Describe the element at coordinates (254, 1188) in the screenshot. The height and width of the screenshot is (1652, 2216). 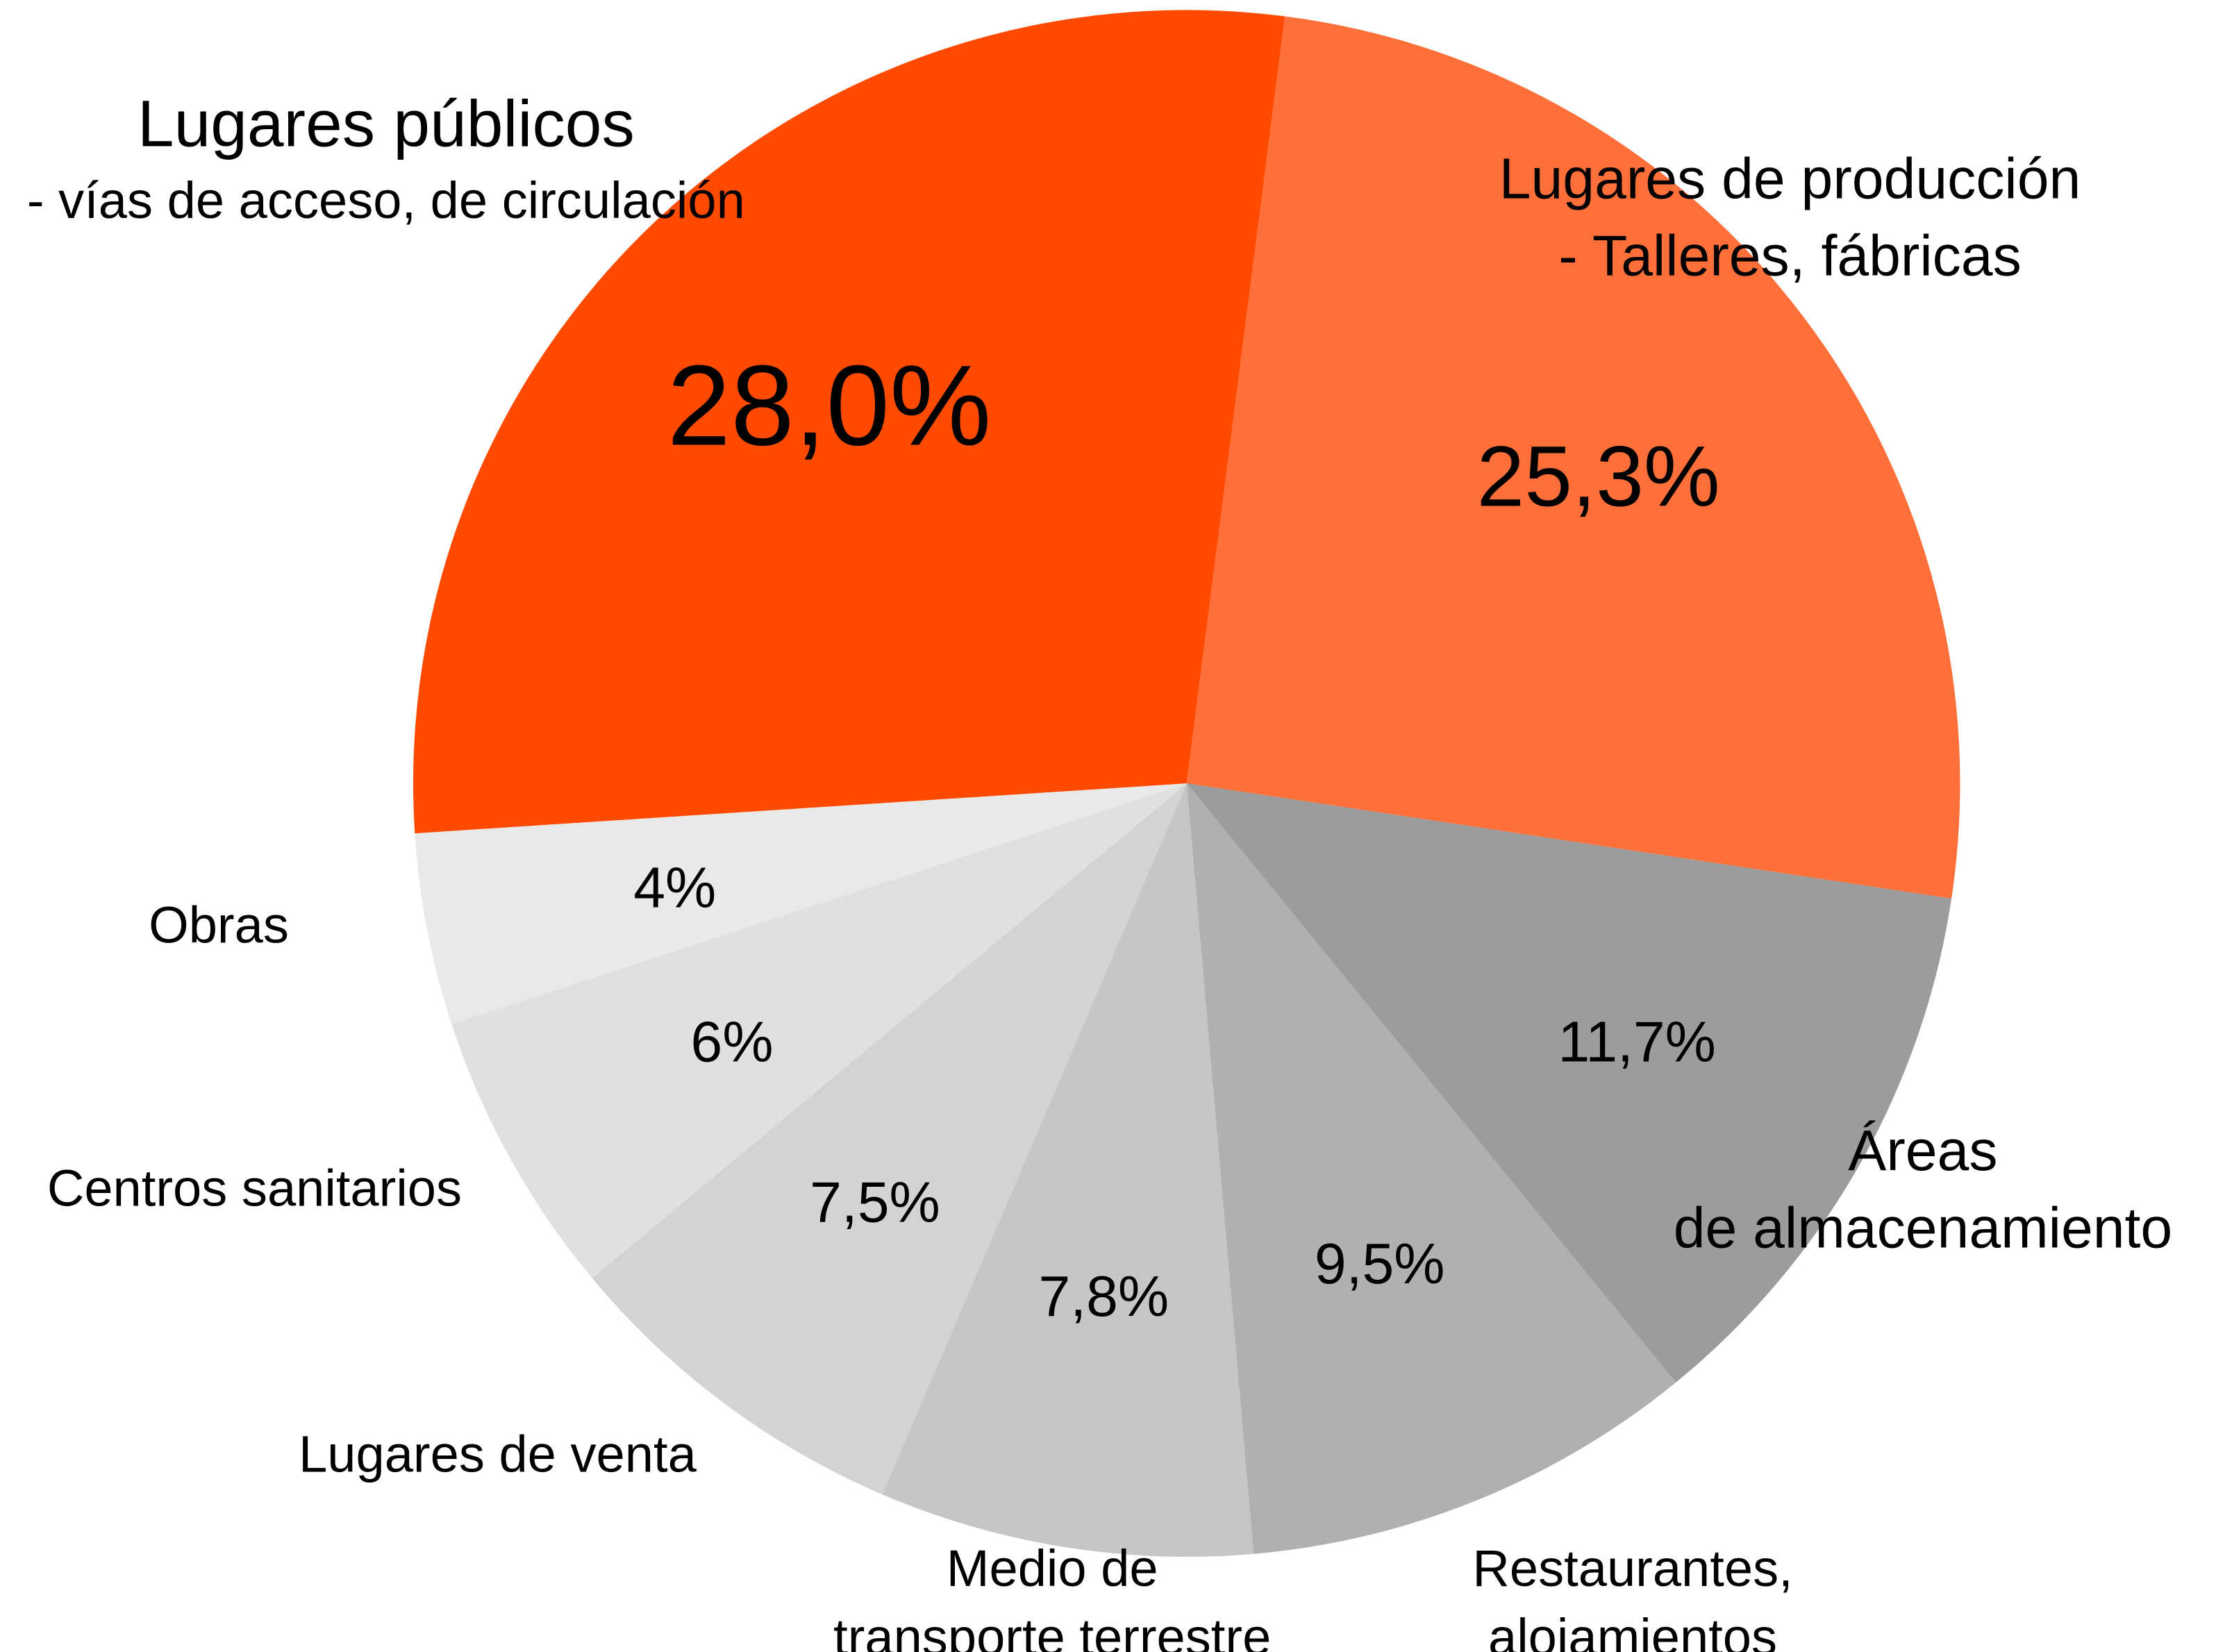
I see `category-label: Centros sanitarios` at that location.